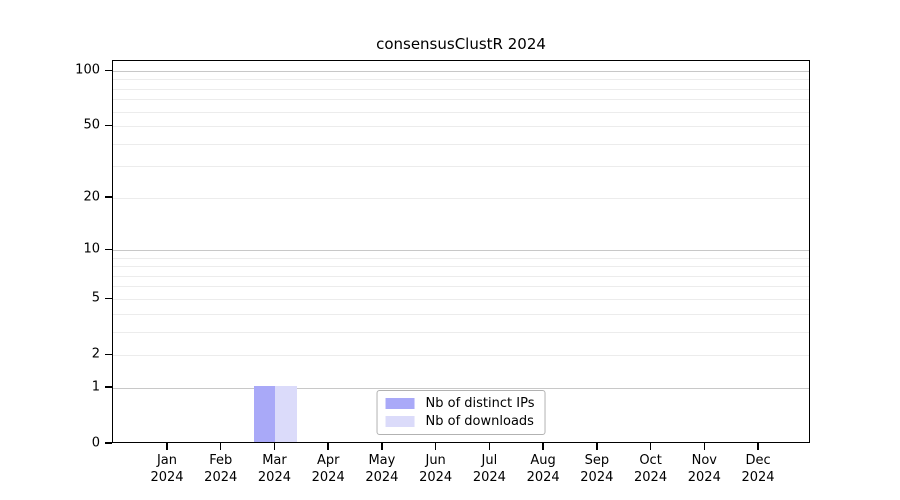  I want to click on legend-label-distinct-ips: Nb of distinct IPs, so click(480, 403).